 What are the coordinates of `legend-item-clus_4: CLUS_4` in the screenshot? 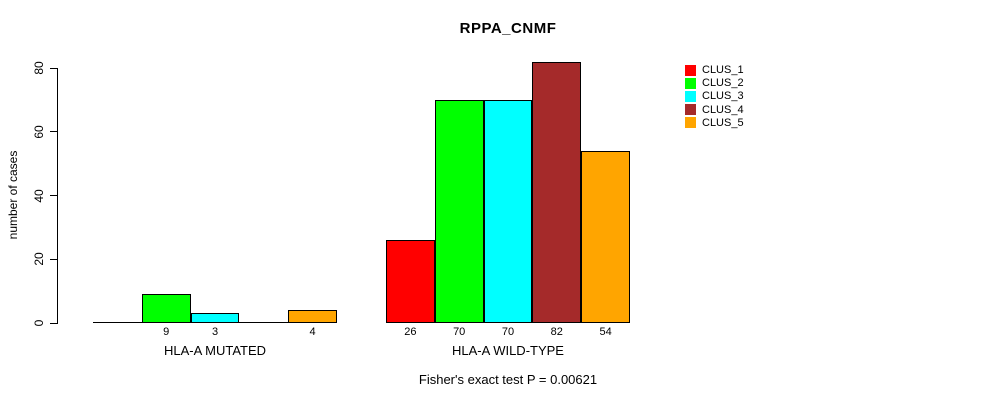 It's located at (714, 110).